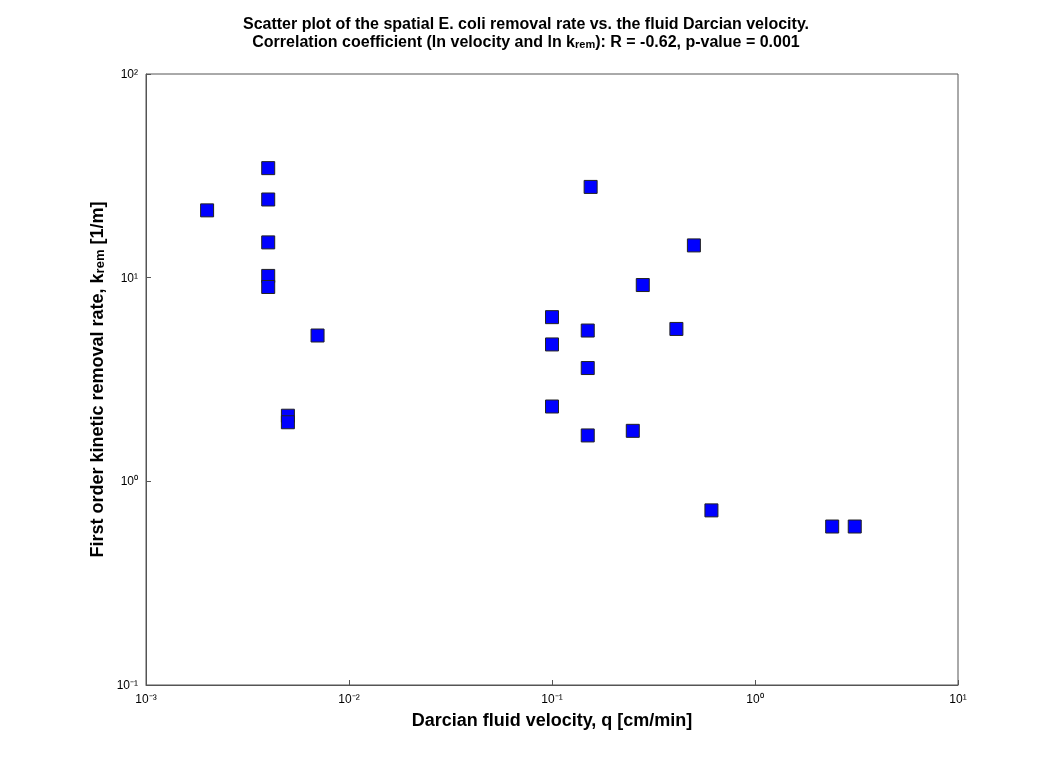  I want to click on x-tick-label: 10⁻², so click(349, 699).